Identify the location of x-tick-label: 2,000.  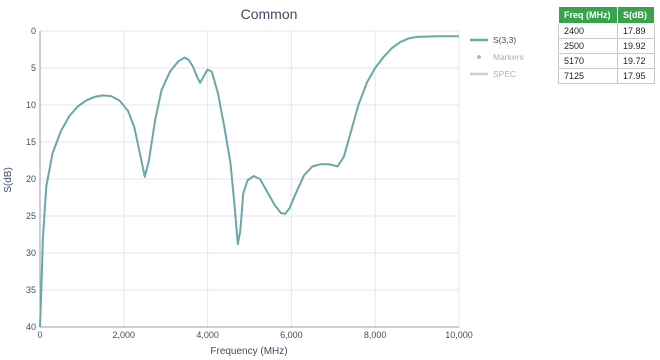
(124, 335).